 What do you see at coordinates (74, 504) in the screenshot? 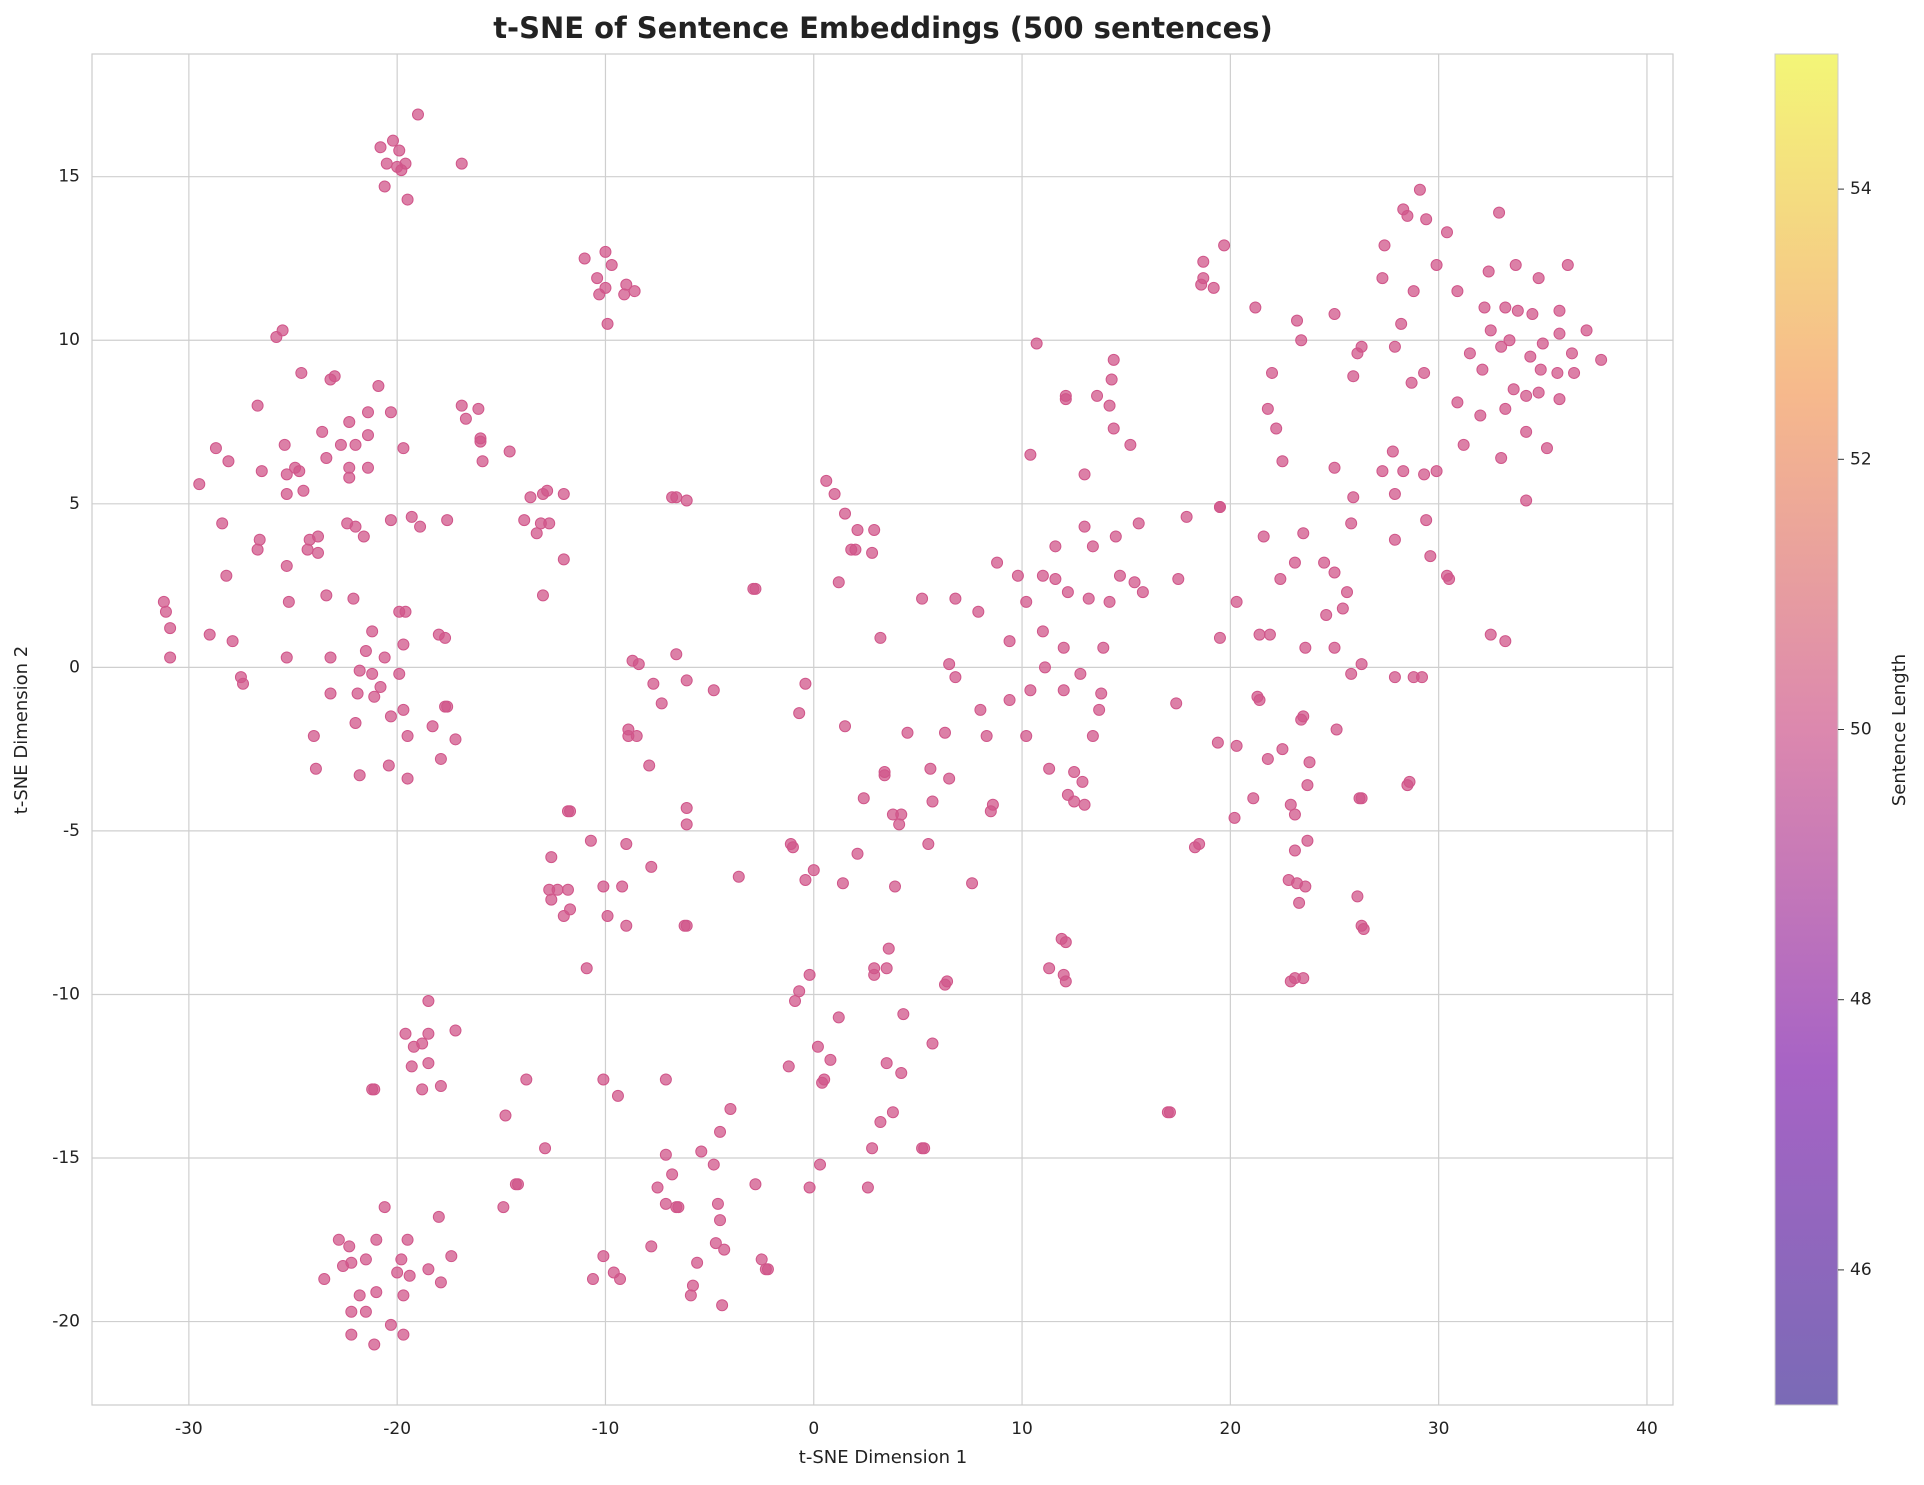
I see `y-tick-label: 5` at bounding box center [74, 504].